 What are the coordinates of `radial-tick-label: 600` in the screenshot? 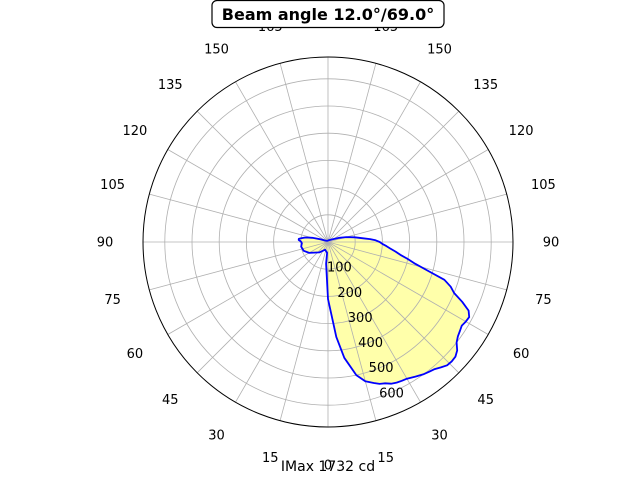 It's located at (391, 393).